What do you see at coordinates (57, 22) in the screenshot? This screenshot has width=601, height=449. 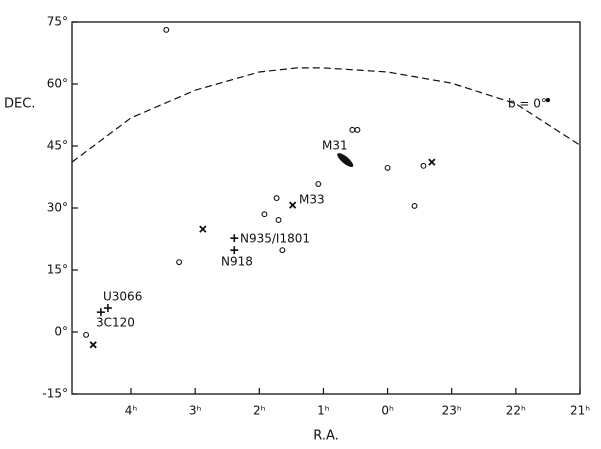 I see `y-tick-label: 75°` at bounding box center [57, 22].